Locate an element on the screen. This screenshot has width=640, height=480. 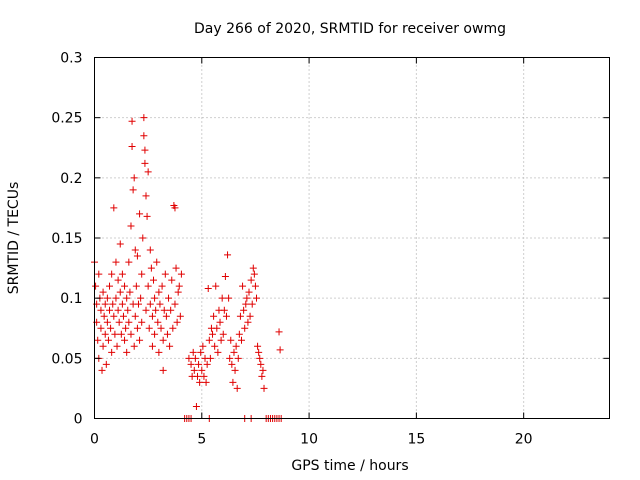
y-tick-label: 0.15 is located at coordinates (66, 239).